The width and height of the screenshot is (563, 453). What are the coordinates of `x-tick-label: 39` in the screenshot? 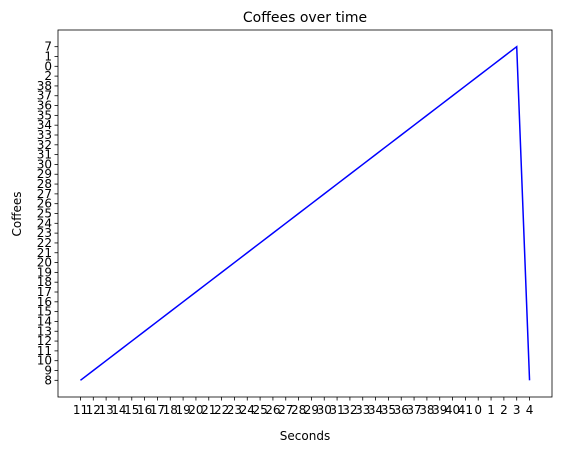 It's located at (439, 410).